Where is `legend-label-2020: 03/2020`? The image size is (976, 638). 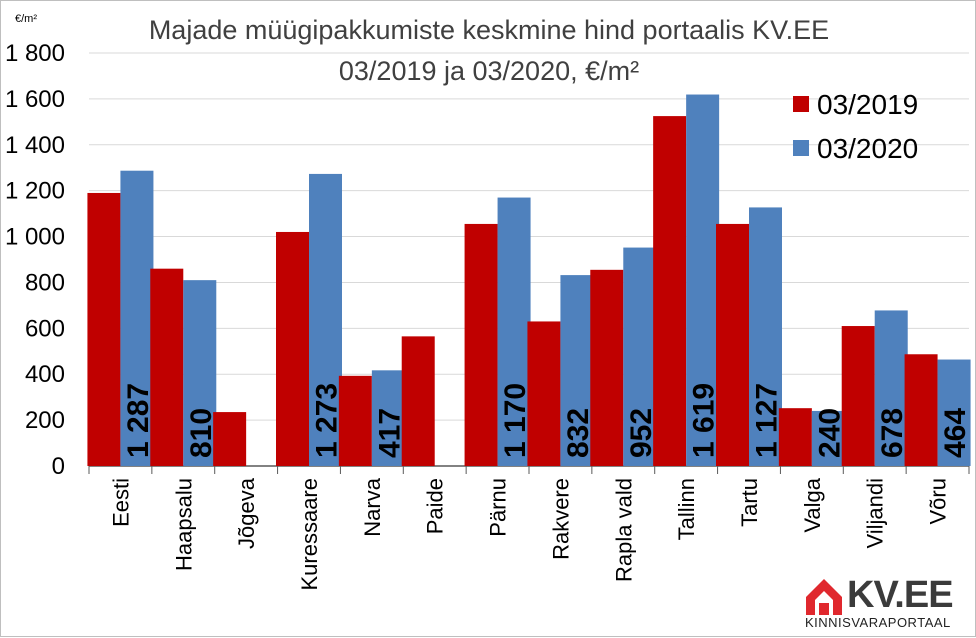
legend-label-2020: 03/2020 is located at coordinates (867, 148).